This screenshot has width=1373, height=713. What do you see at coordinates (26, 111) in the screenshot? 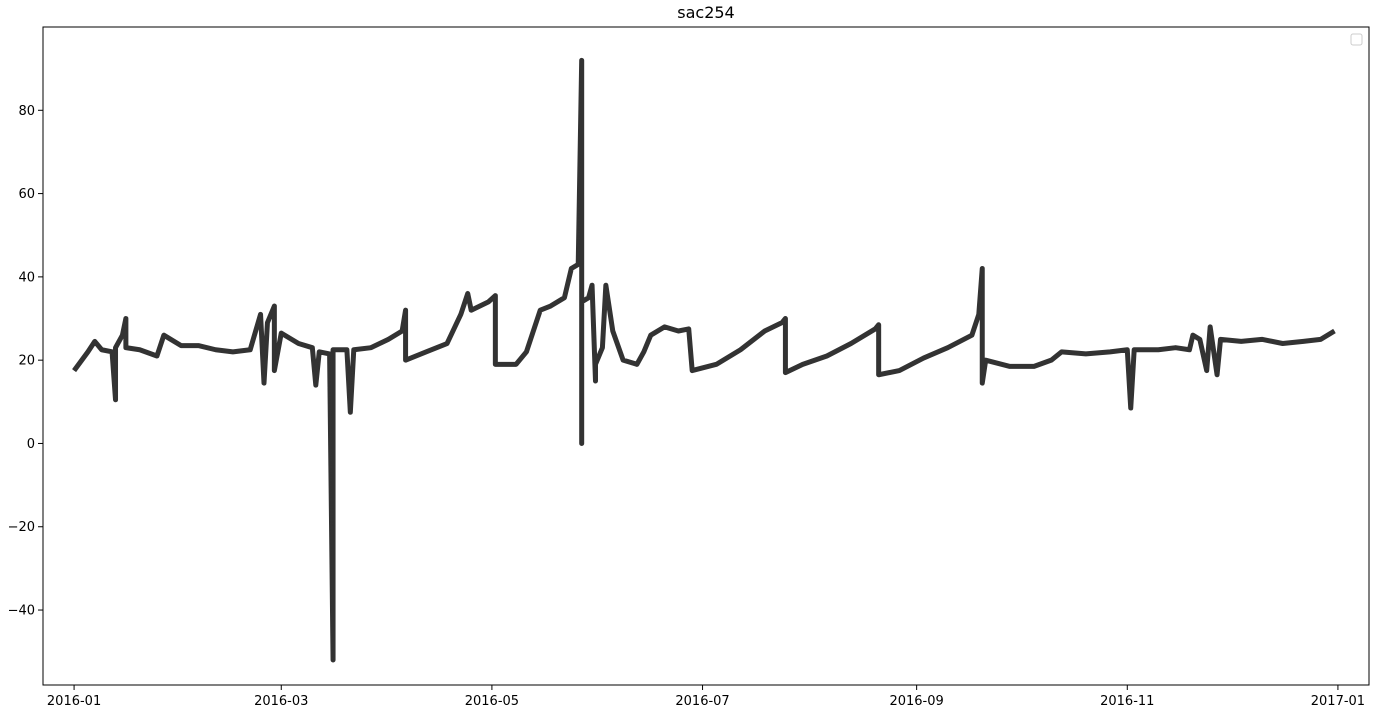
I see `y-tick-label: 80` at bounding box center [26, 111].